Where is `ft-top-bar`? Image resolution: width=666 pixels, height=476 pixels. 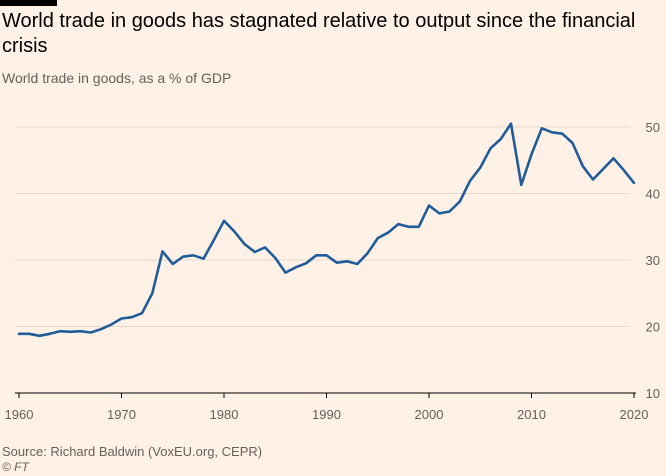 ft-top-bar is located at coordinates (28, 3).